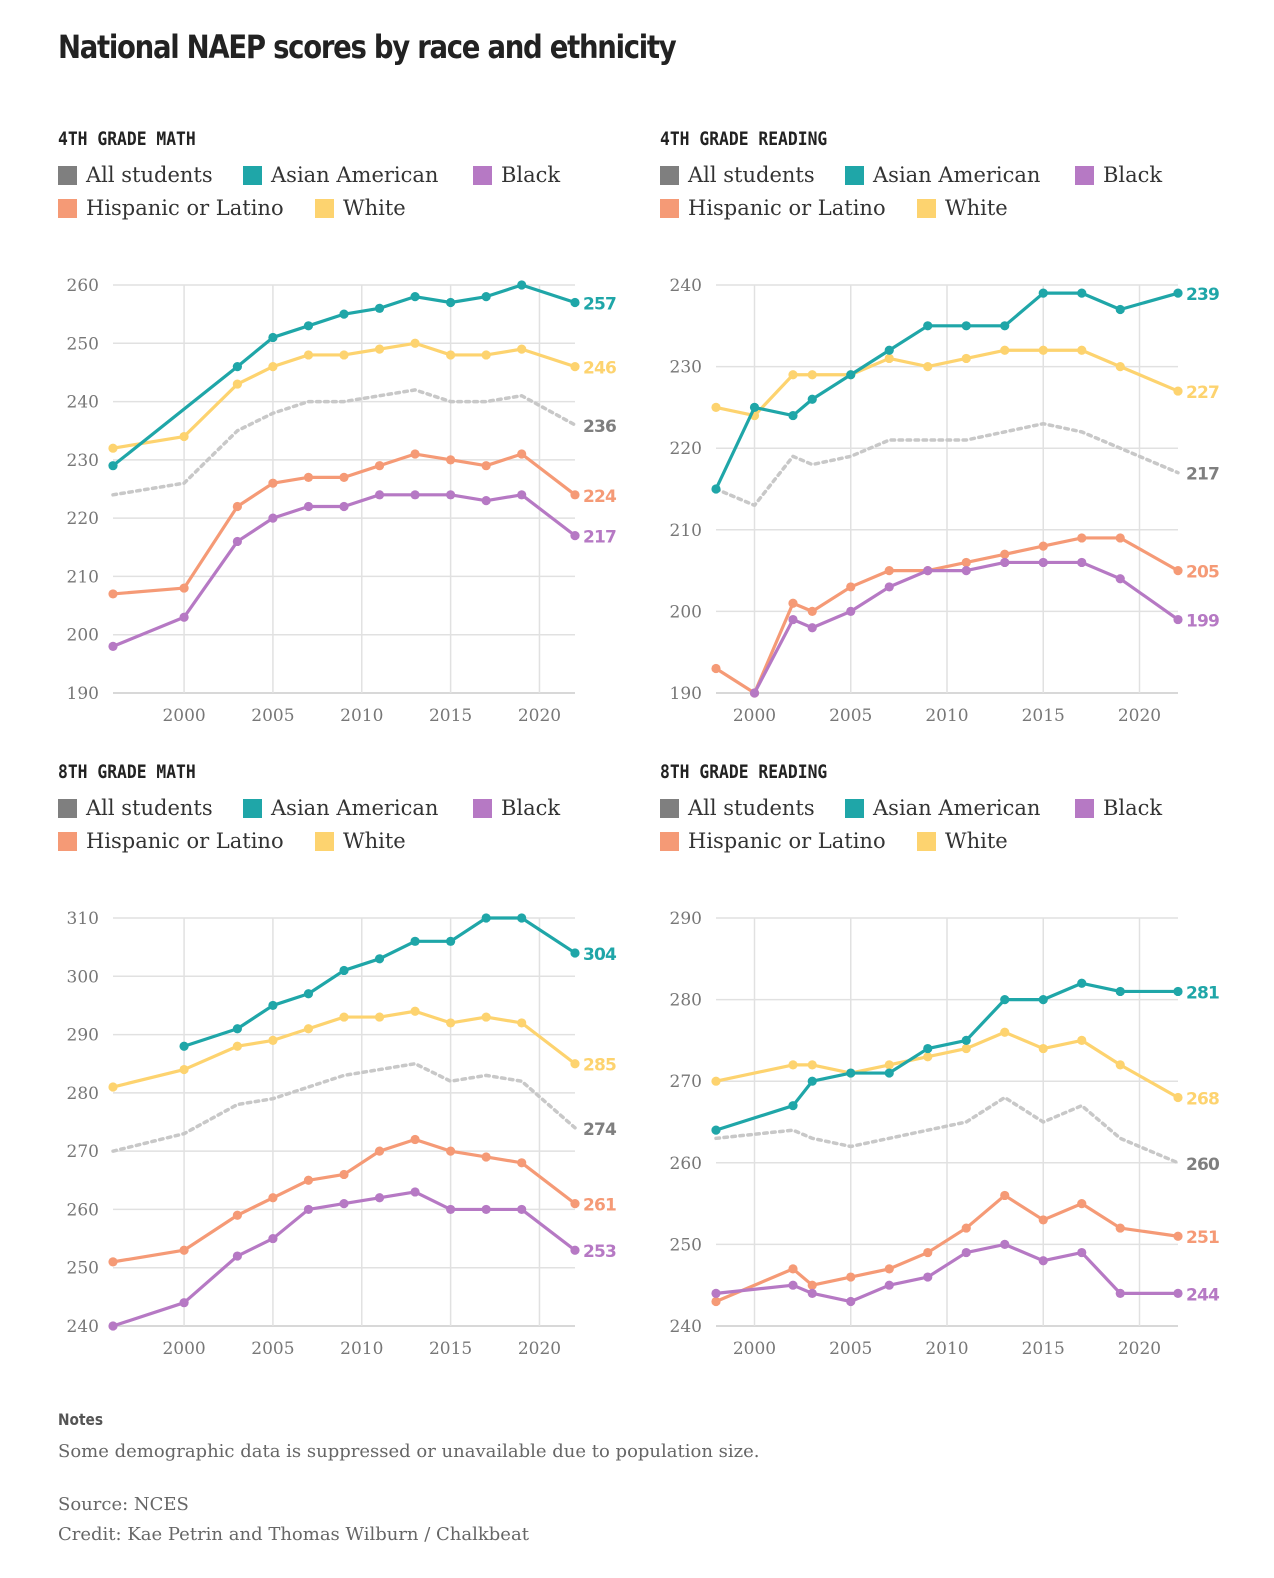 The width and height of the screenshot is (1274, 1578). What do you see at coordinates (83, 286) in the screenshot?
I see `y-tick-label: 260` at bounding box center [83, 286].